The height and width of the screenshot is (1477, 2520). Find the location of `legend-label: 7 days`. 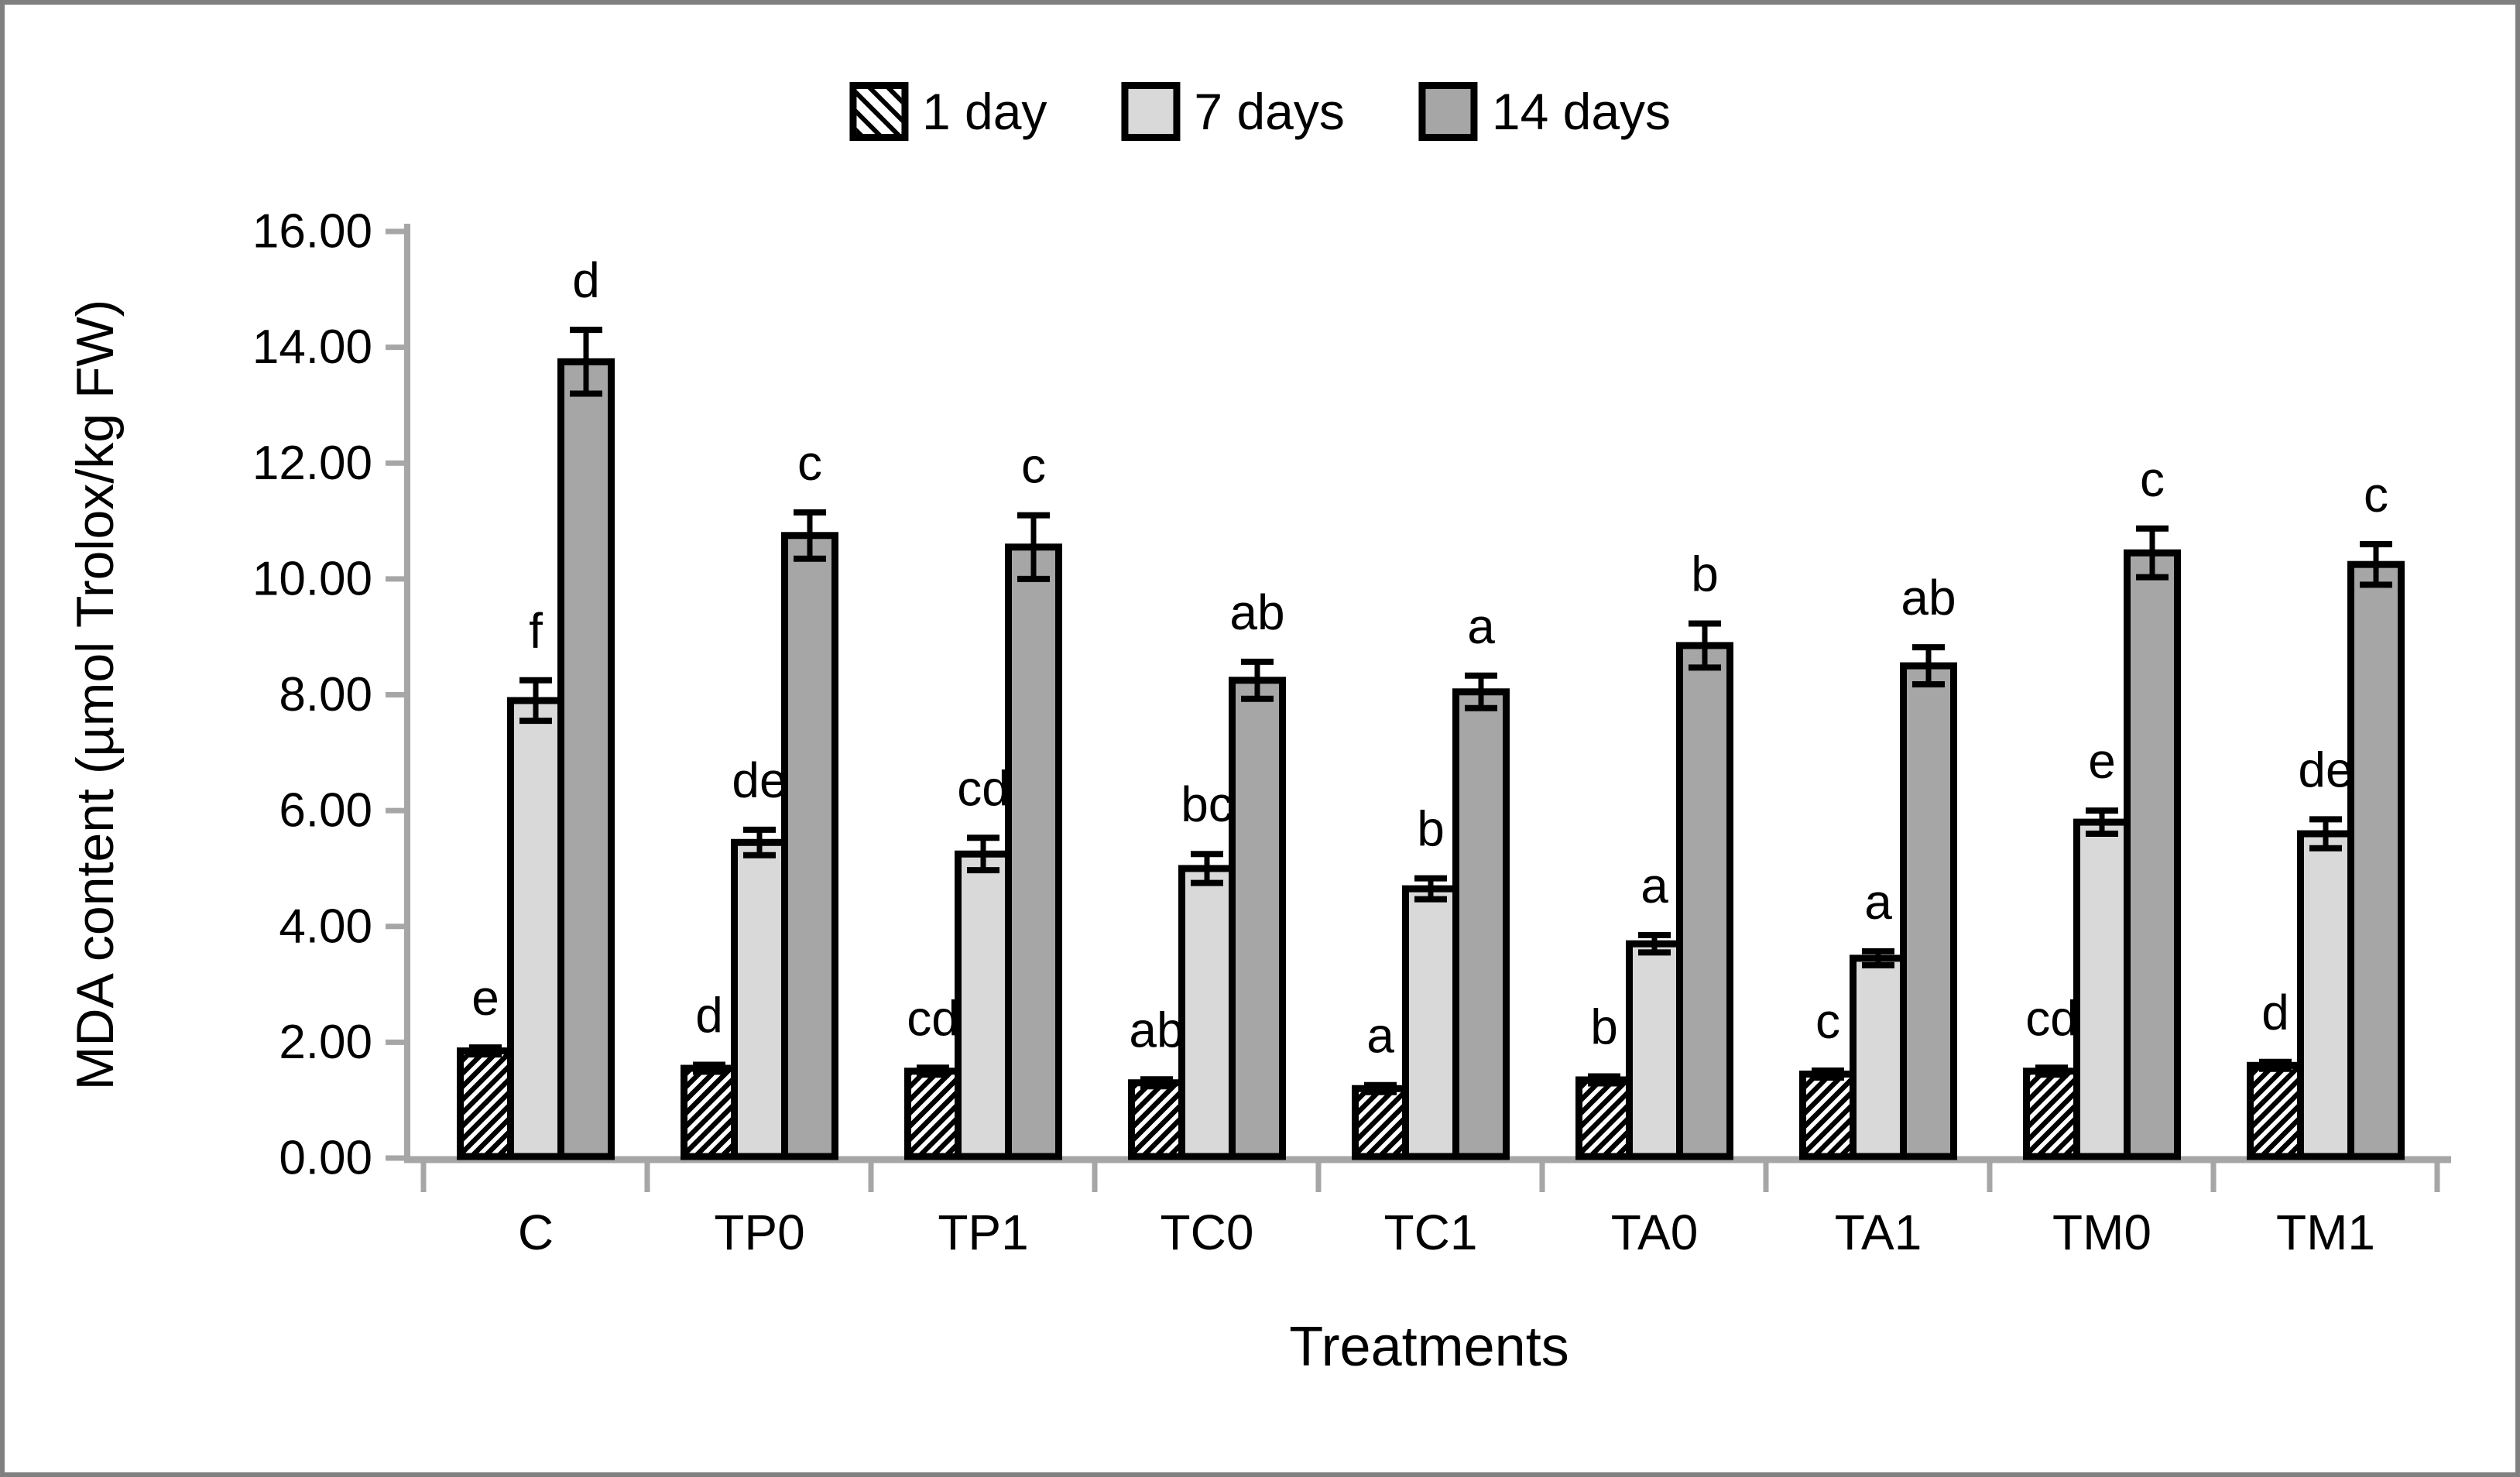

legend-label: 7 days is located at coordinates (1269, 112).